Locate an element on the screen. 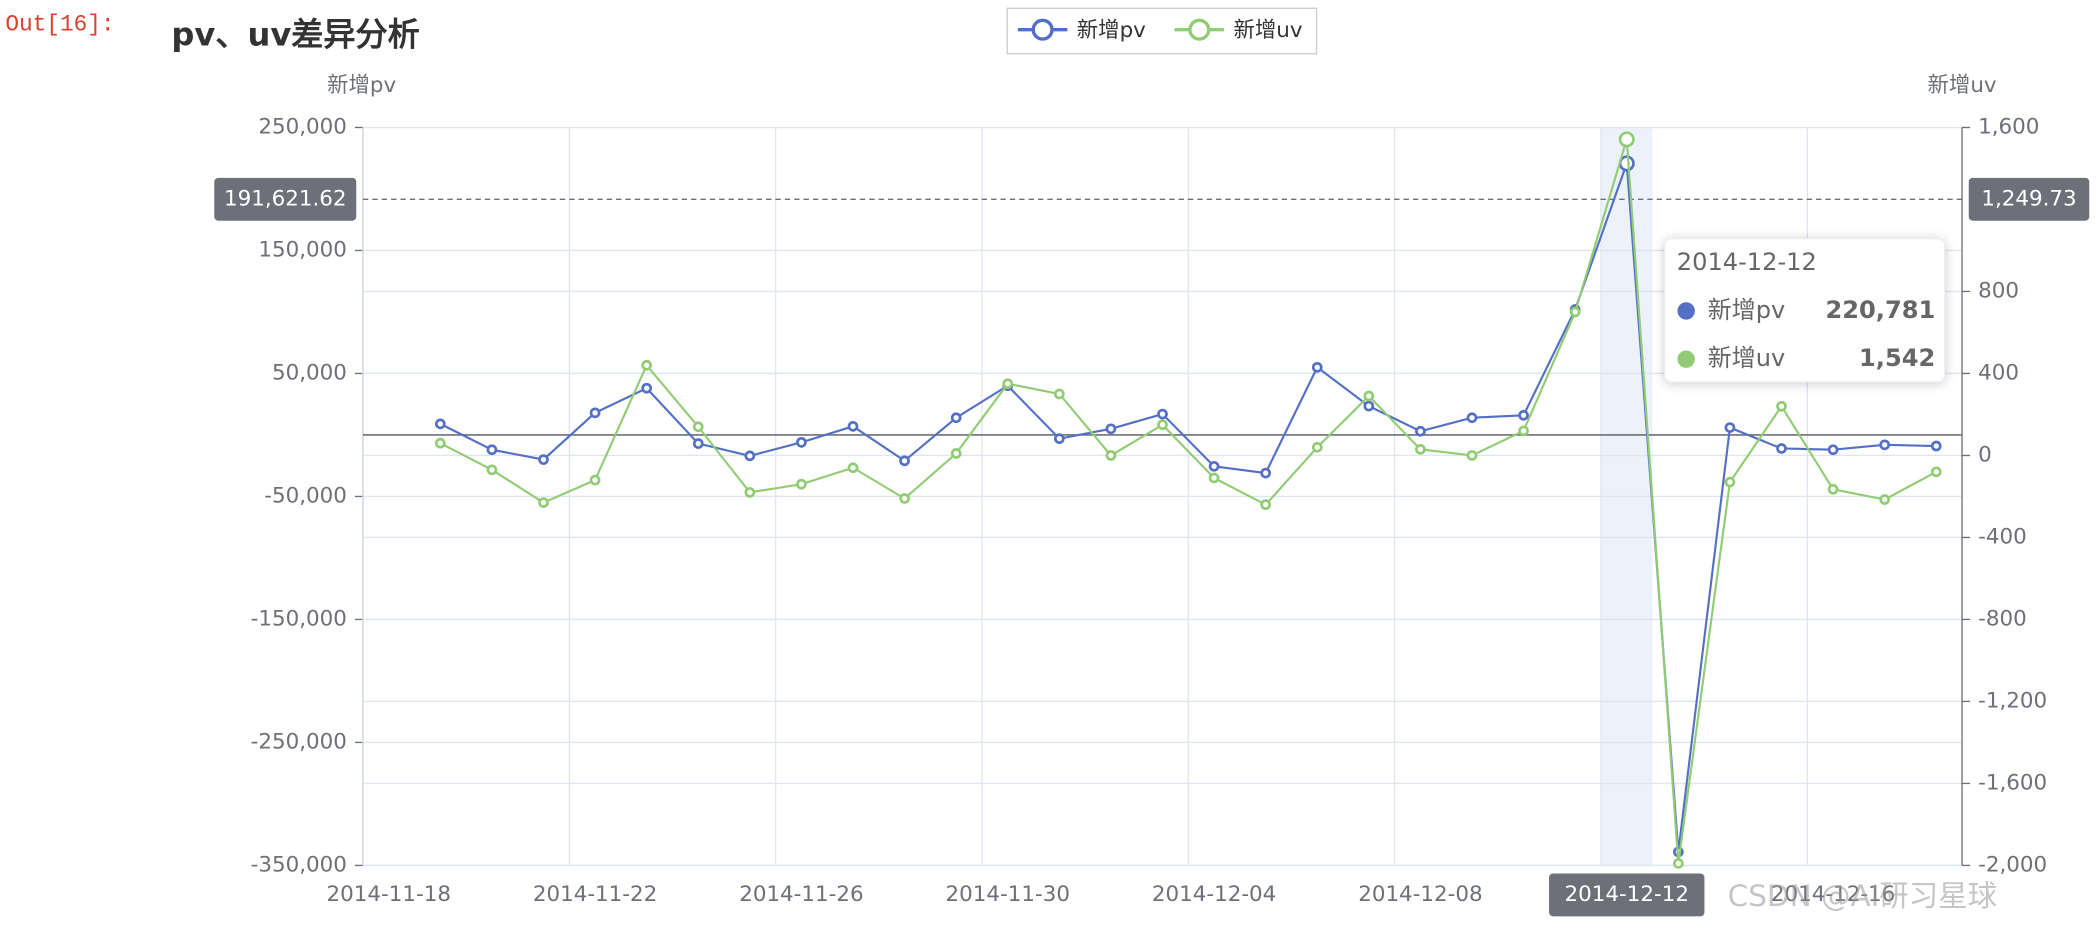 The image size is (2100, 938). y-axis-name: 新增pv is located at coordinates (361, 85).